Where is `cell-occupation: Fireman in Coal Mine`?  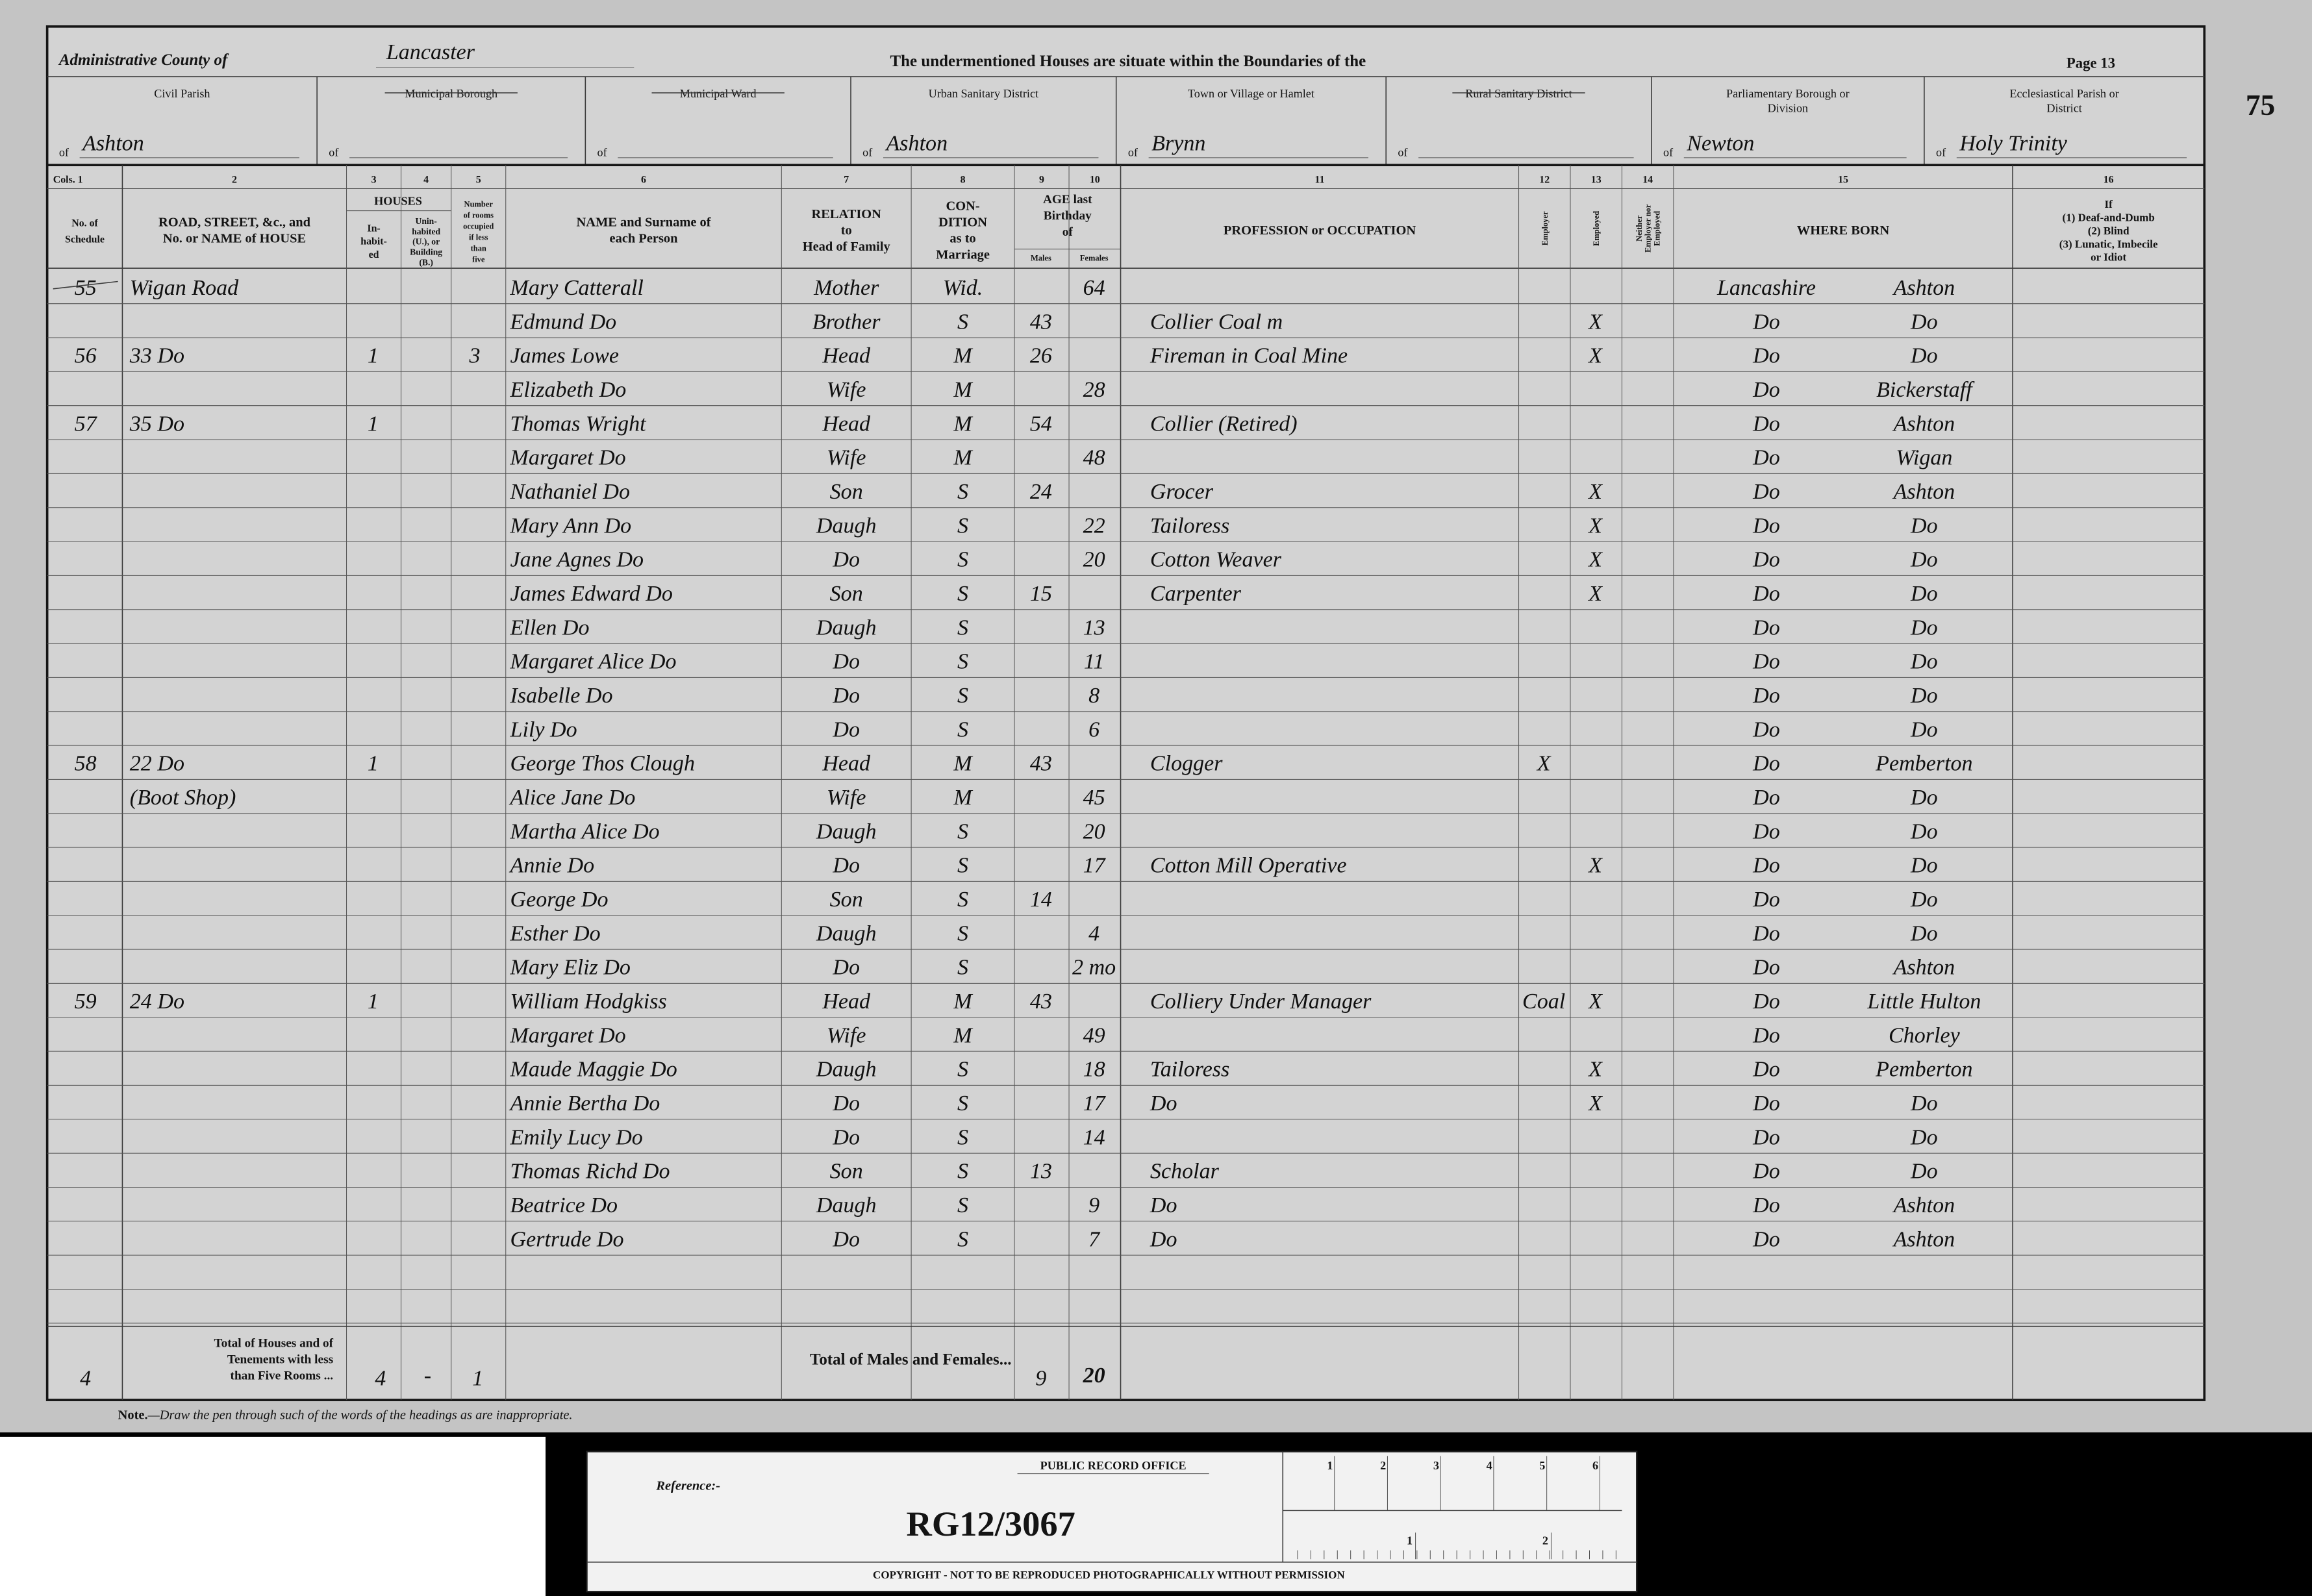 cell-occupation: Fireman in Coal Mine is located at coordinates (1249, 356).